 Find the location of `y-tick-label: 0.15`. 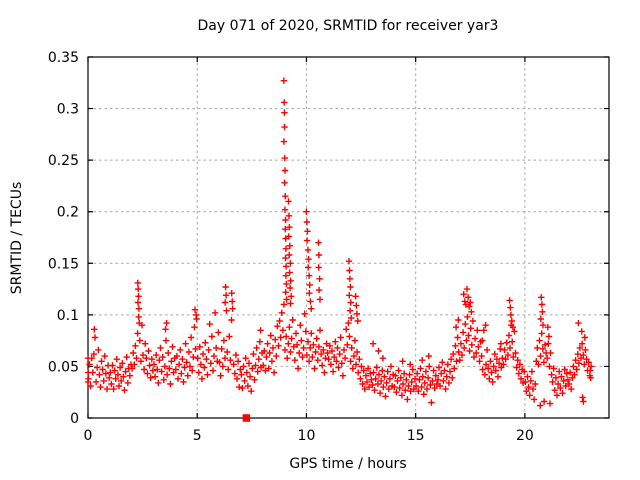

y-tick-label: 0.15 is located at coordinates (63, 264).